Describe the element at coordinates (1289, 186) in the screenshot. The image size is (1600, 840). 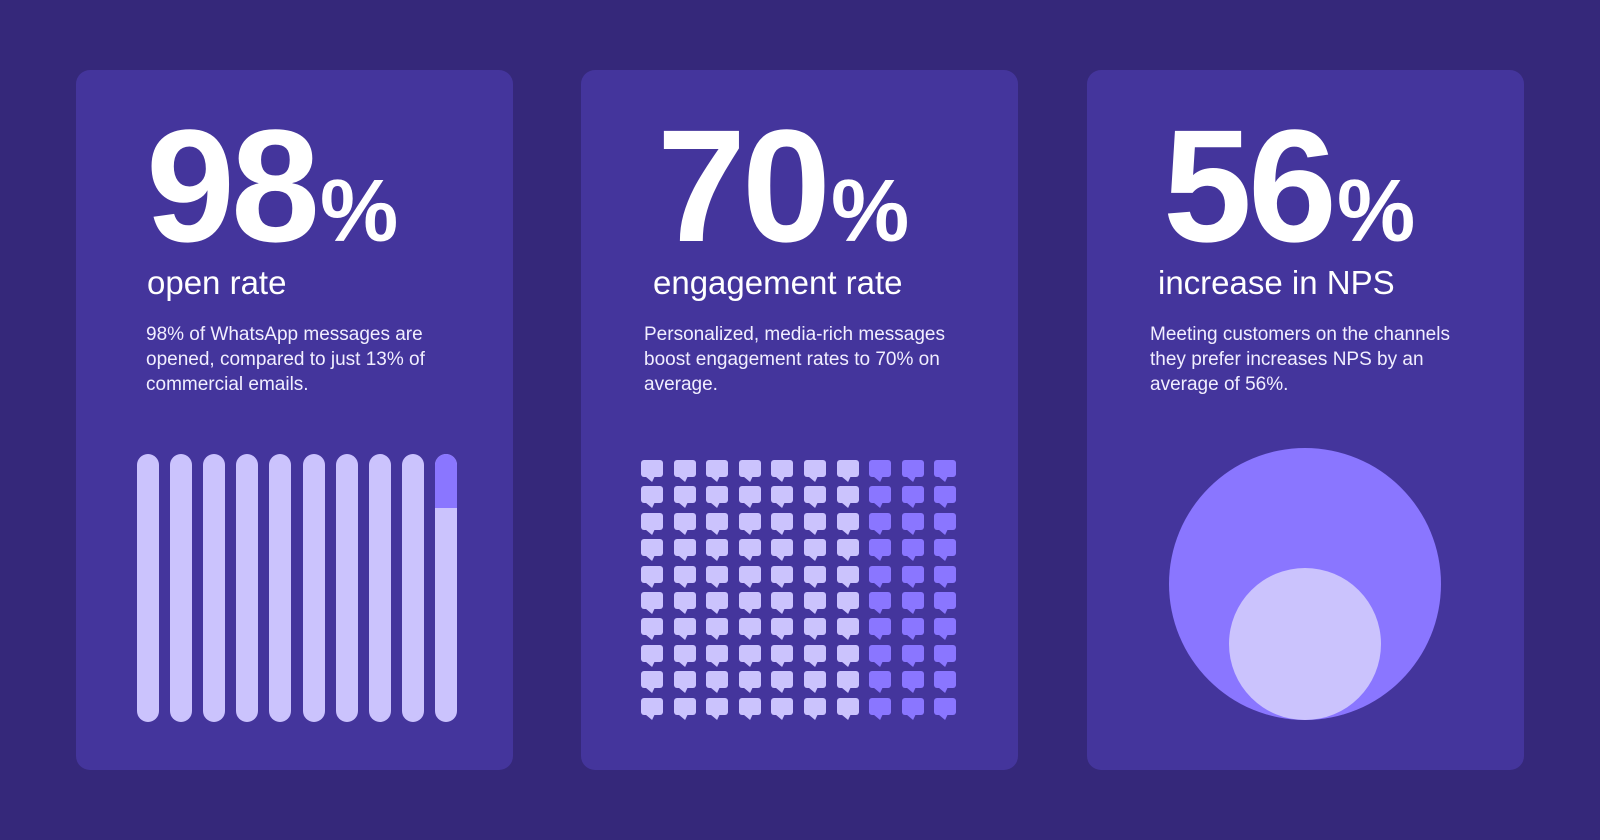
I see `stat-value: 56 %` at that location.